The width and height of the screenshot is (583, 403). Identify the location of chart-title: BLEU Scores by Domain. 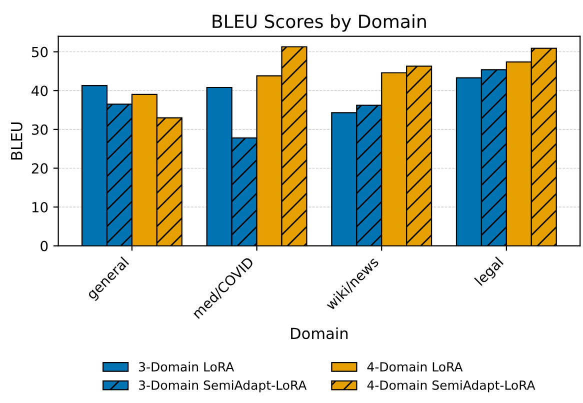
(319, 23).